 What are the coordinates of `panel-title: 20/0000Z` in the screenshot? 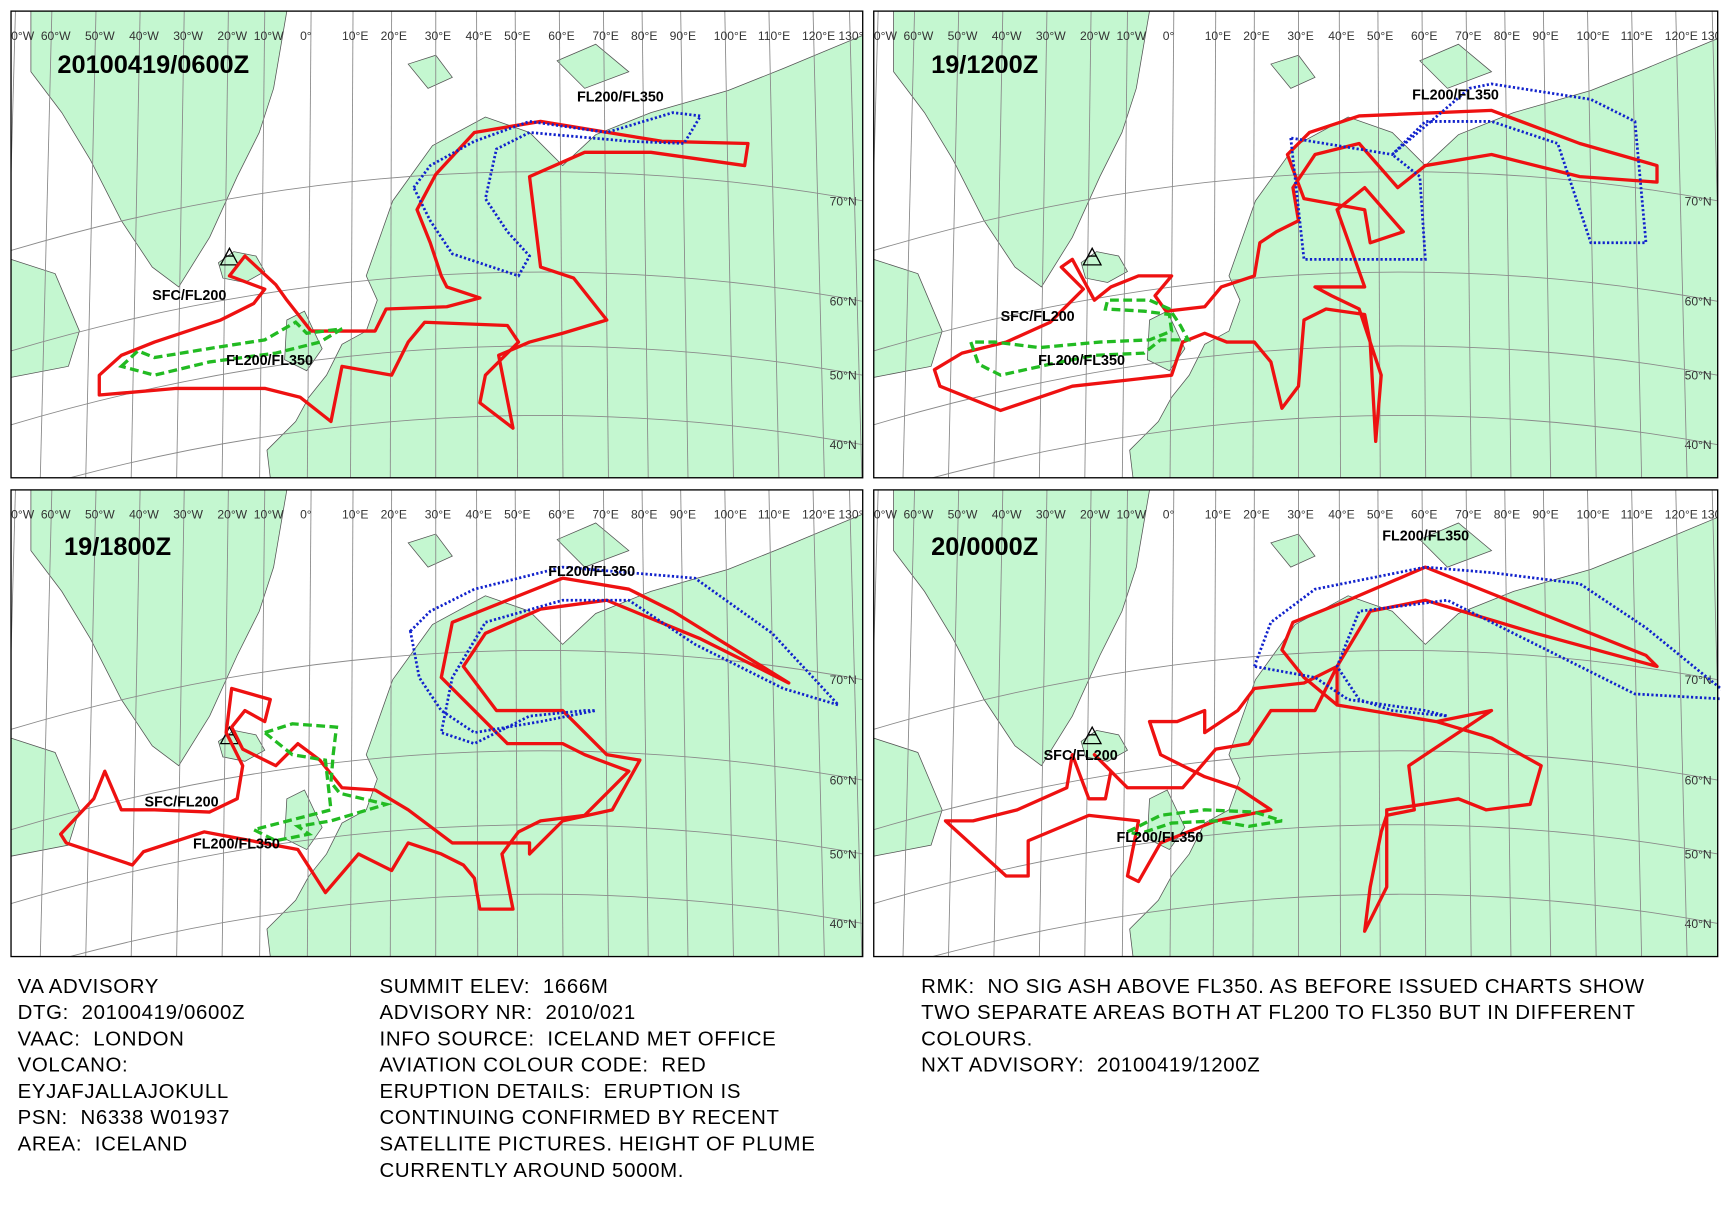 It's located at (984, 547).